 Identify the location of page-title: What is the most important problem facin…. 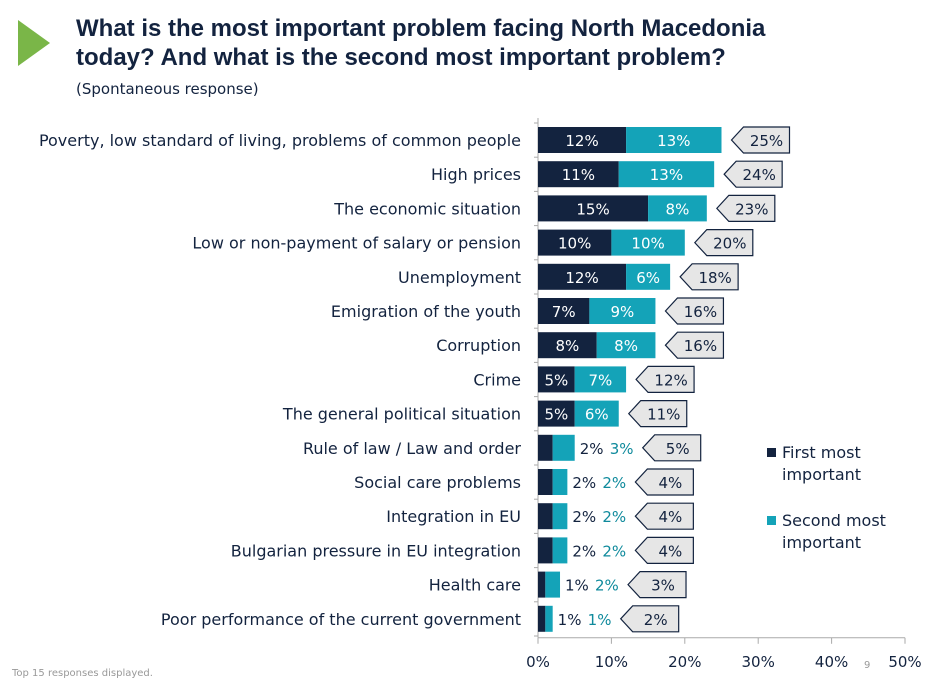
(420, 43).